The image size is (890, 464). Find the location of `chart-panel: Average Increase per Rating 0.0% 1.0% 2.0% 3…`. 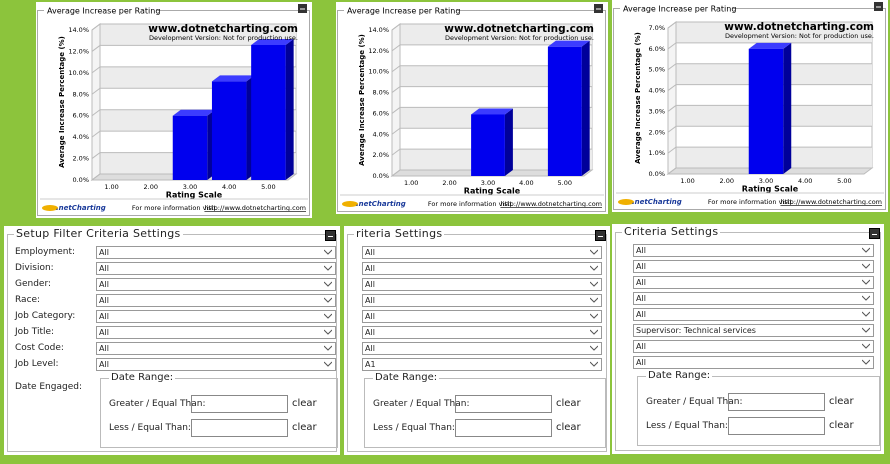

chart-panel: Average Increase per Rating 0.0% 1.0% 2.0% 3… is located at coordinates (750, 106).